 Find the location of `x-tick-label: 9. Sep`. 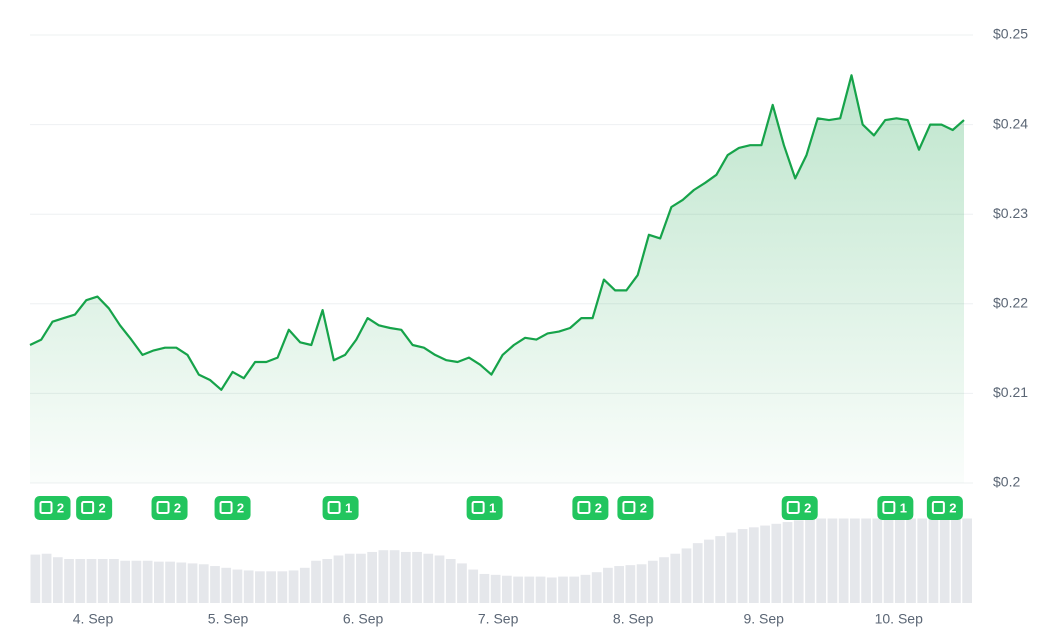

x-tick-label: 9. Sep is located at coordinates (763, 619).